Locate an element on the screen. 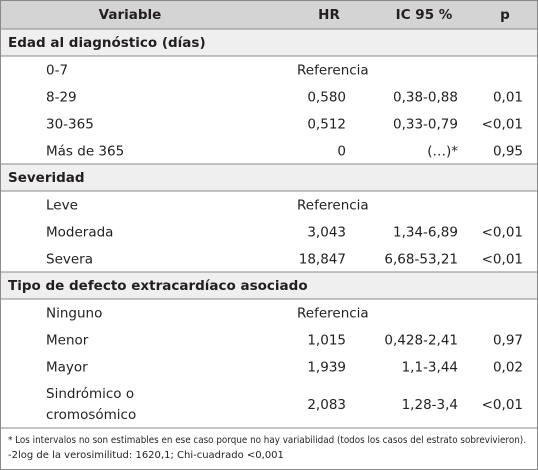 The width and height of the screenshot is (538, 470). hr-cell: 0,580 is located at coordinates (326, 98).